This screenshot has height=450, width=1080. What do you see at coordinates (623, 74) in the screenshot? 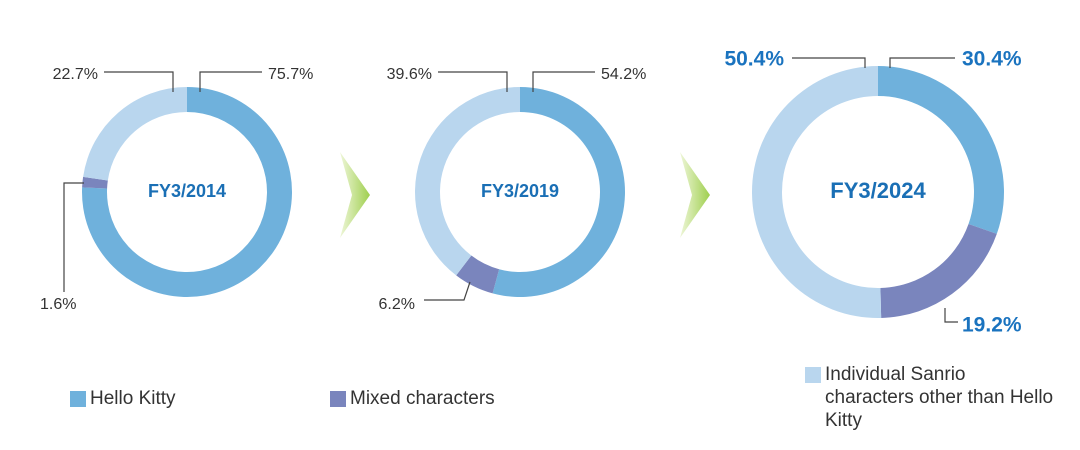
I see `value-label: 54.2%` at bounding box center [623, 74].